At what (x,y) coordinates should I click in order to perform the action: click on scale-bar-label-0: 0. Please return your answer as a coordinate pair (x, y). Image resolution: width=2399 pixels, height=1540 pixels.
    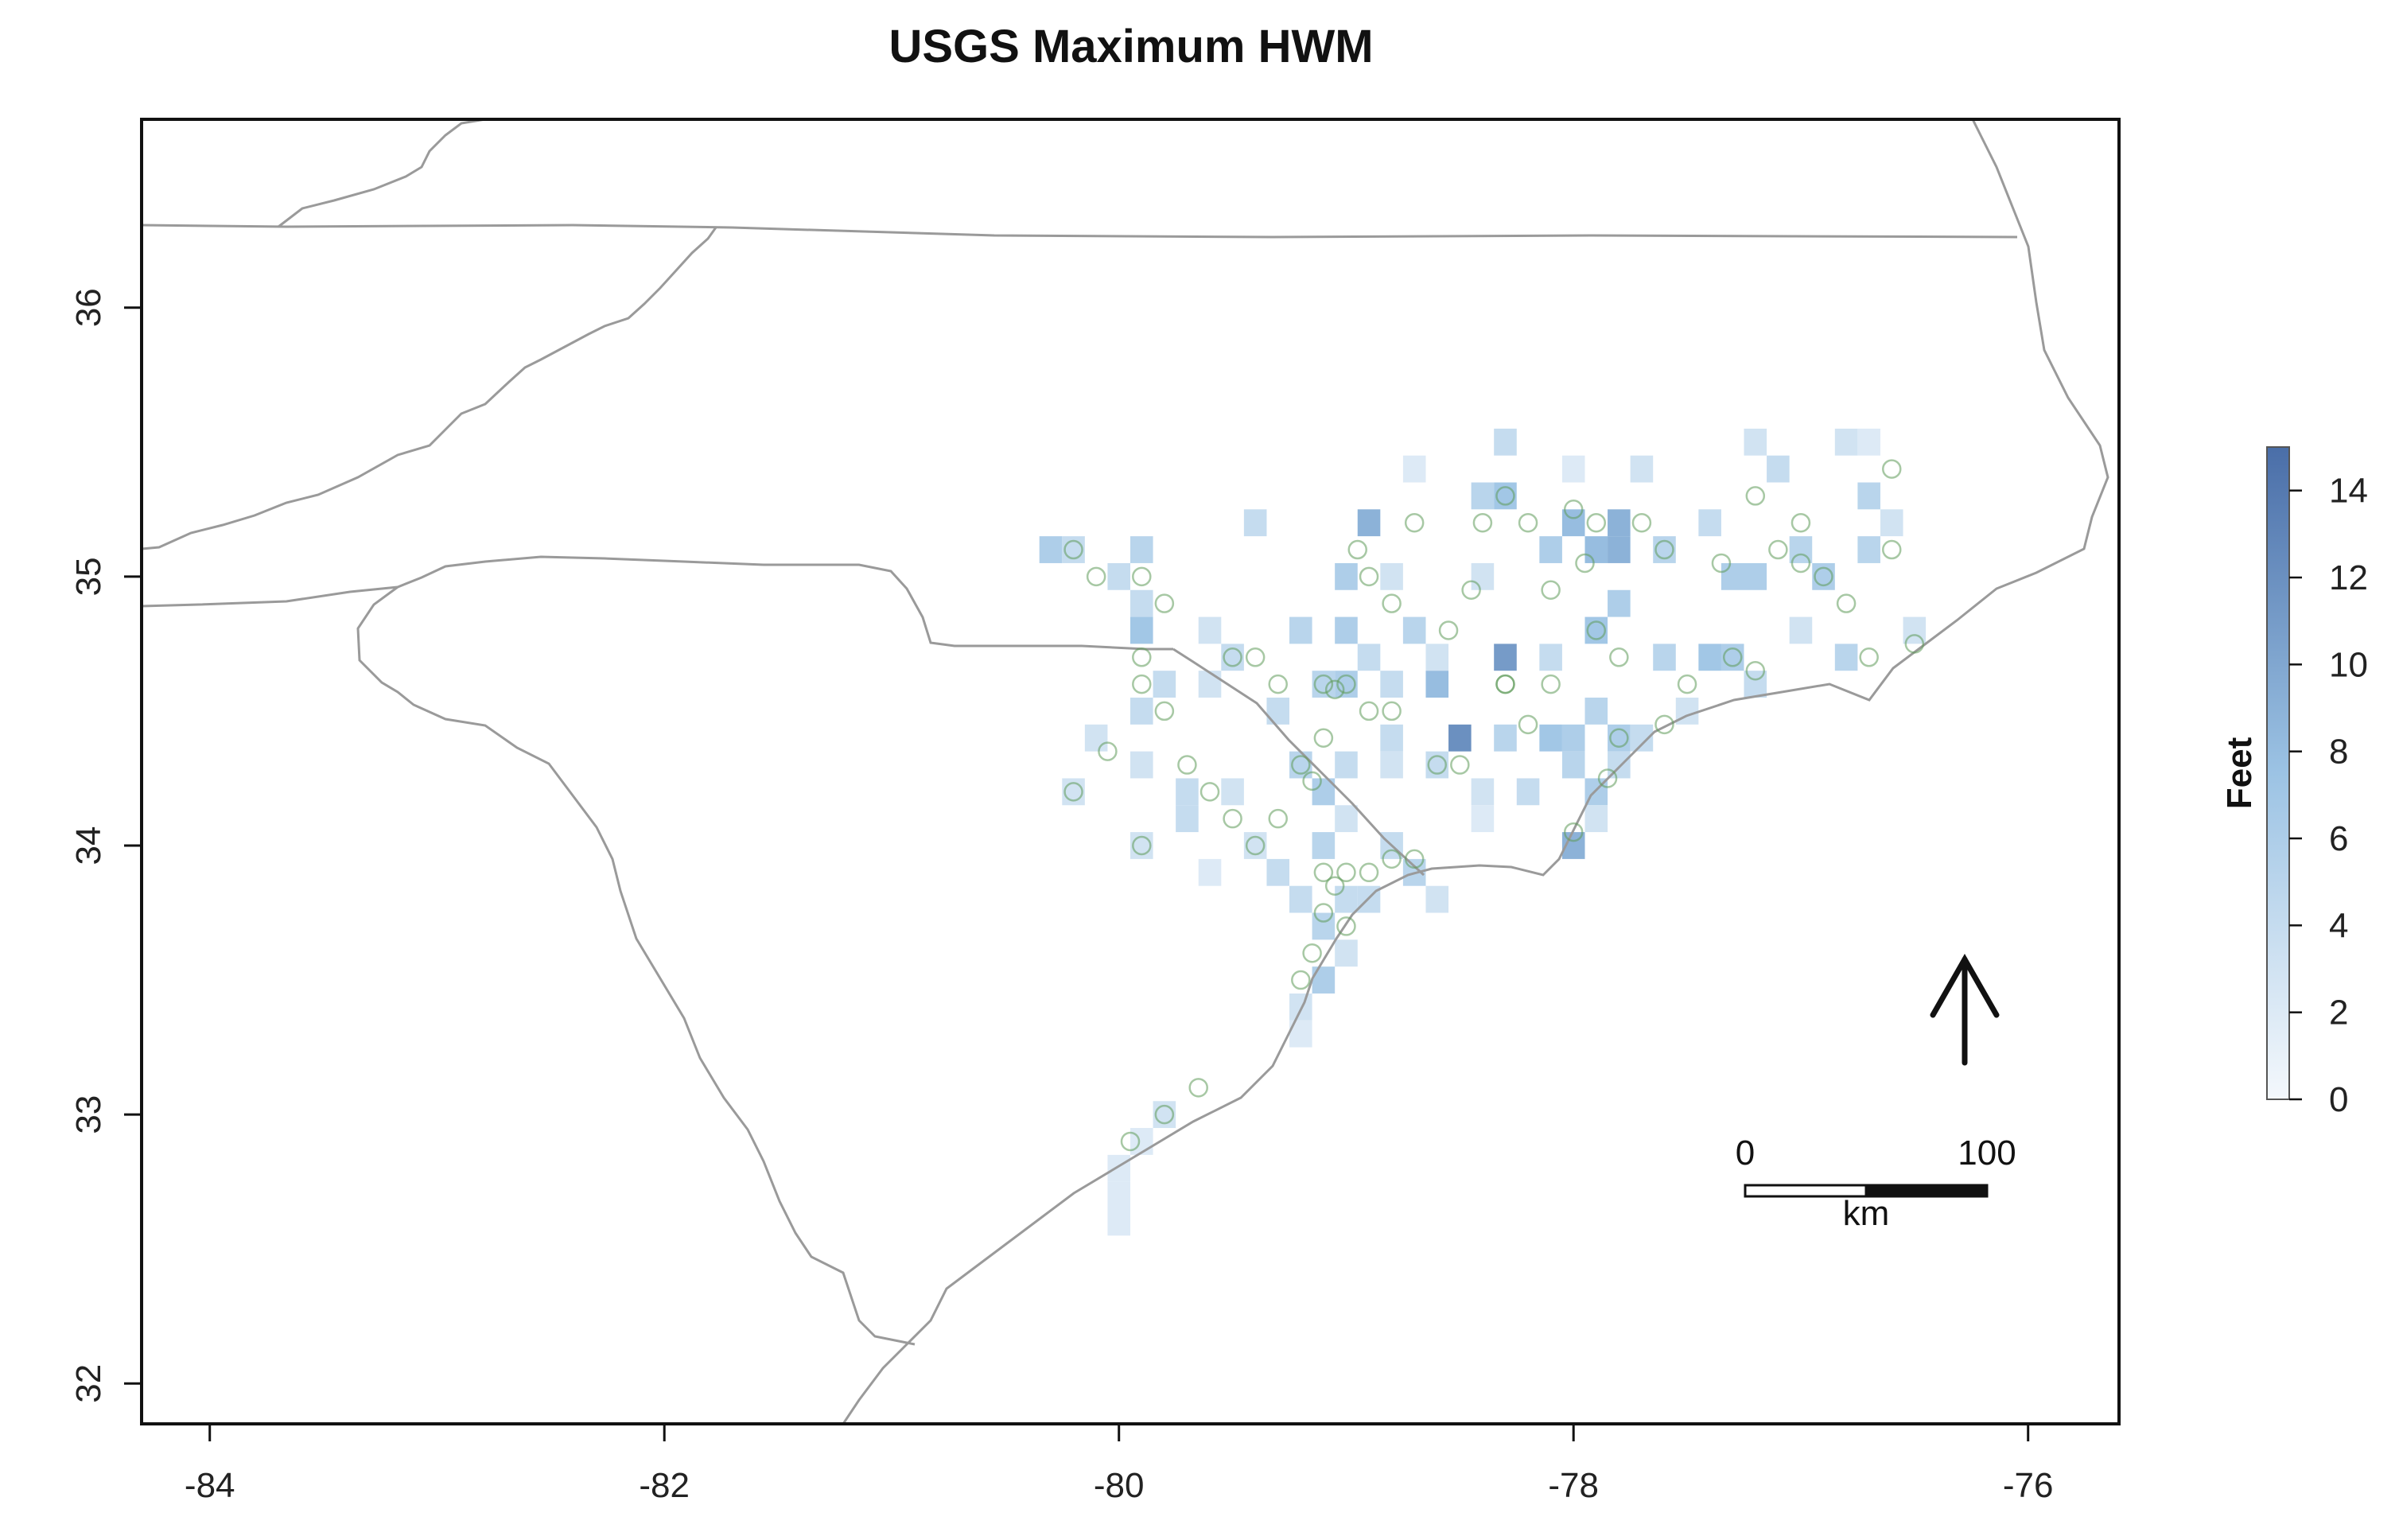
    Looking at the image, I should click on (1745, 1153).